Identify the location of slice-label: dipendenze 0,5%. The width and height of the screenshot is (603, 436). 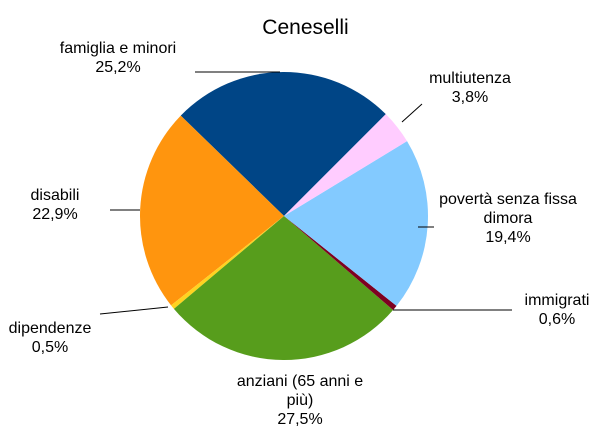
(50, 338).